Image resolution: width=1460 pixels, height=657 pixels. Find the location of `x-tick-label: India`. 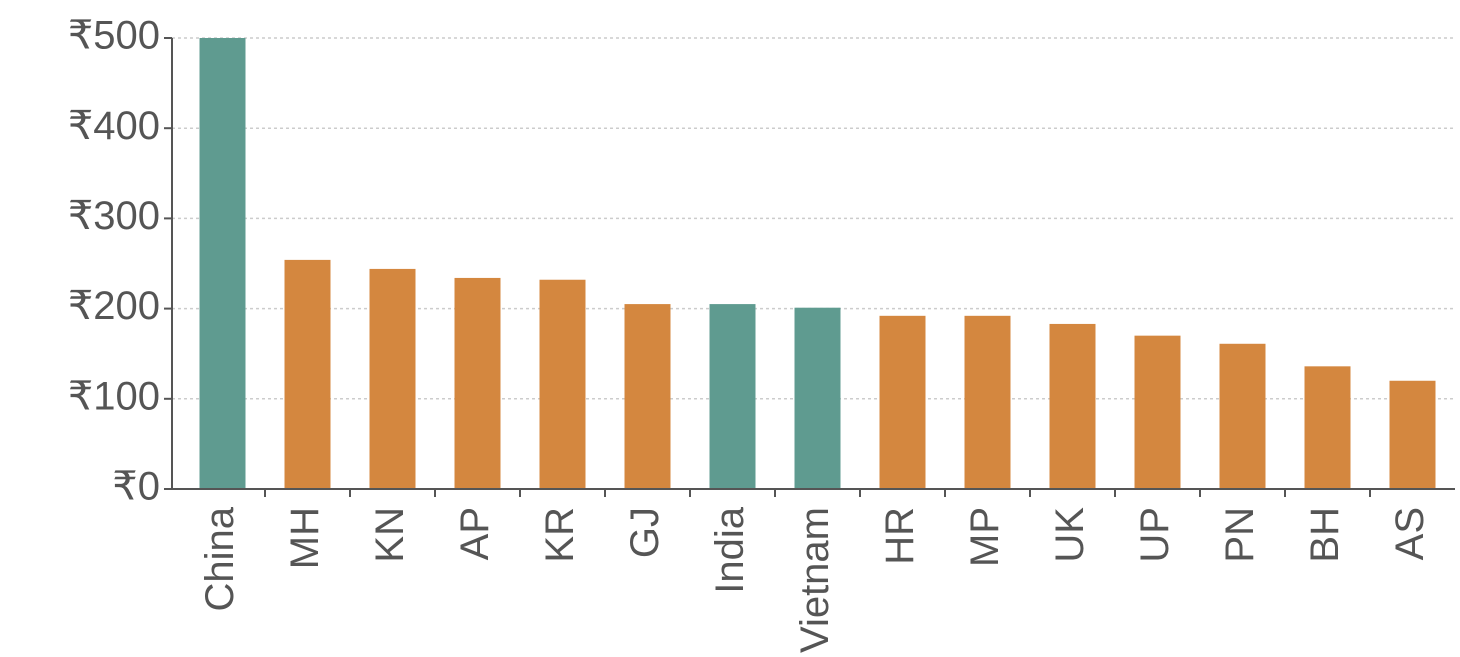

x-tick-label: India is located at coordinates (730, 549).